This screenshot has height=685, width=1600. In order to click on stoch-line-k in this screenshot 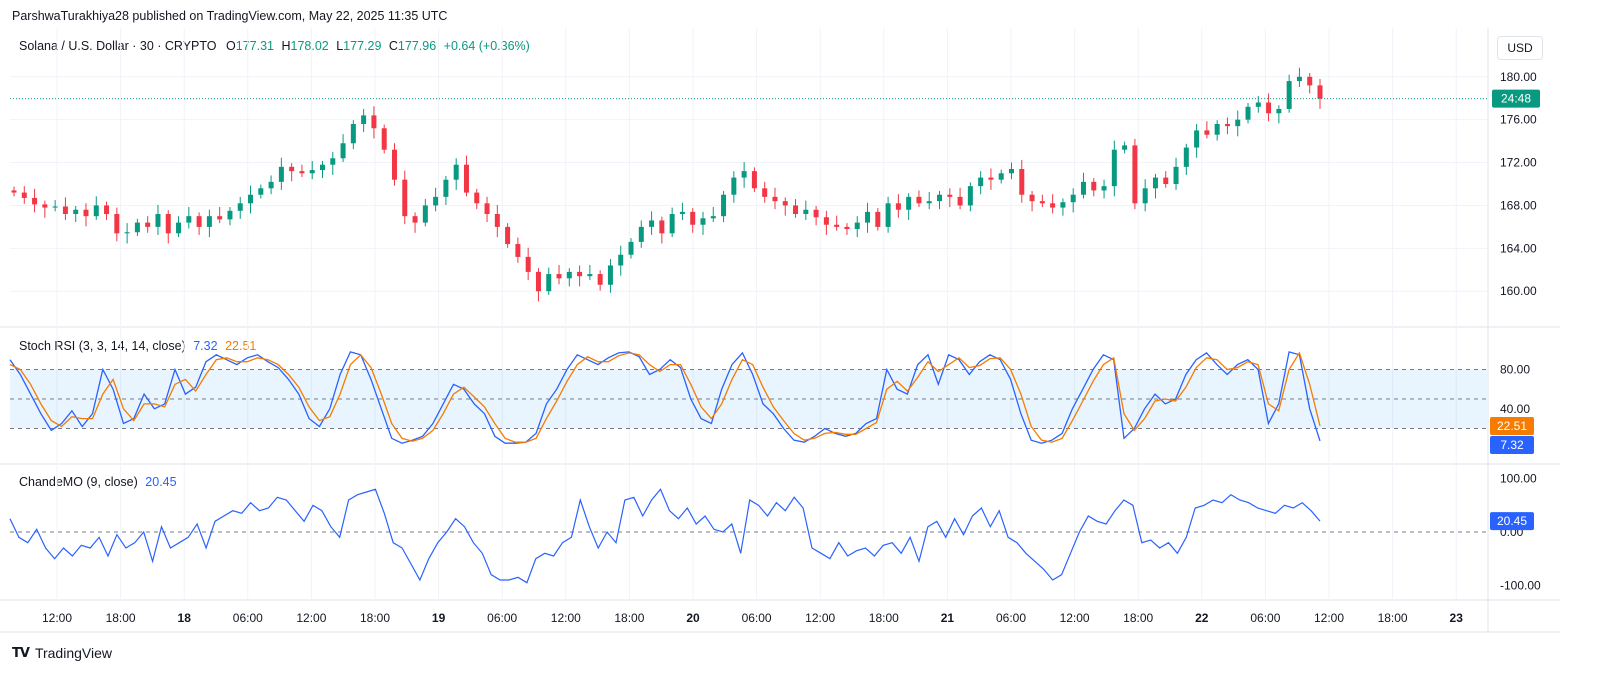, I will do `click(665, 397)`.